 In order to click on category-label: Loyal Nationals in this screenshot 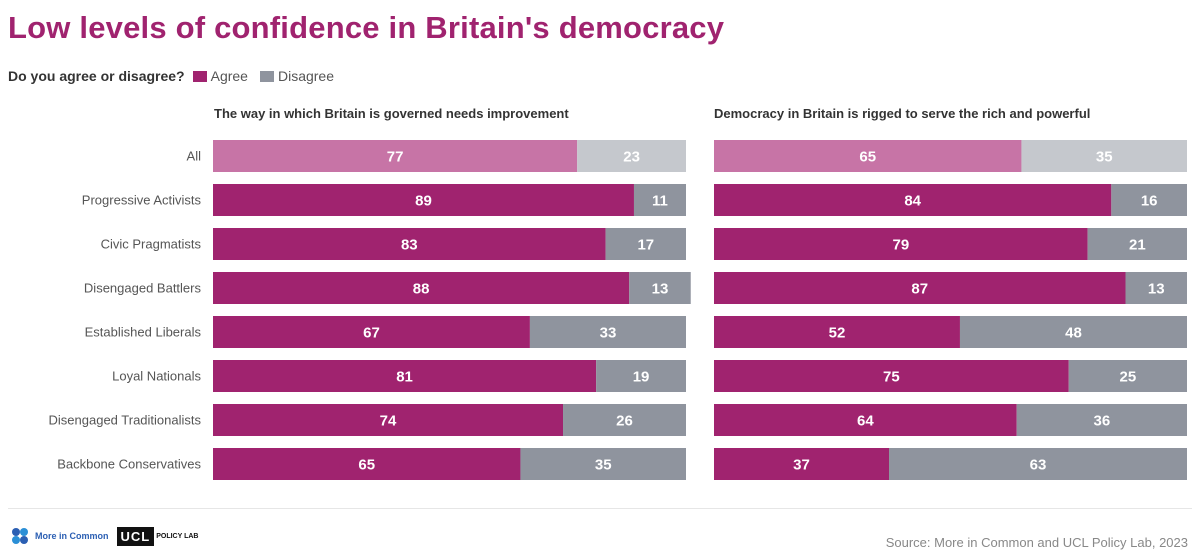, I will do `click(156, 376)`.